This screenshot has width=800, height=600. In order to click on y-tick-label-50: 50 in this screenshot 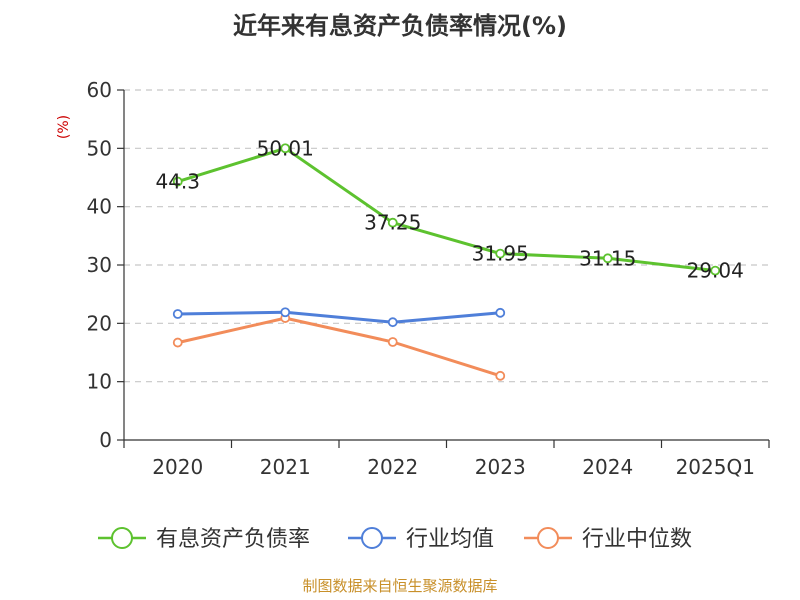, I will do `click(99, 148)`.